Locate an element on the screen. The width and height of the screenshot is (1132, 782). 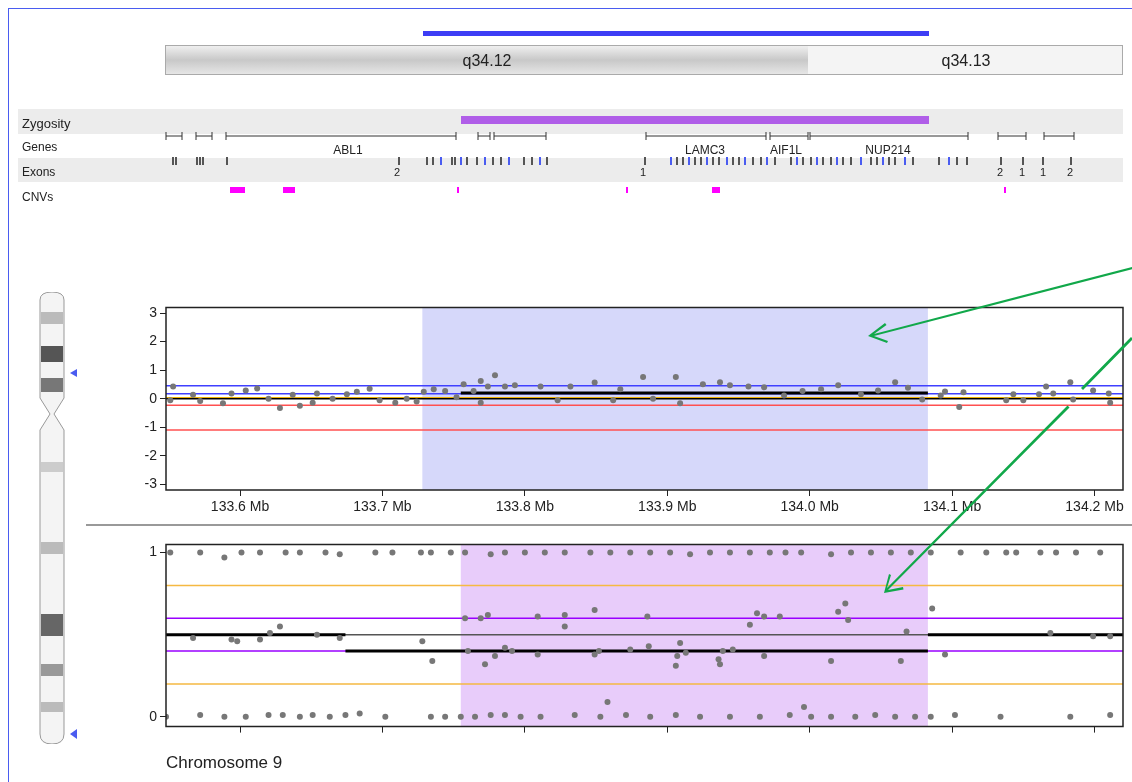
text: Exons is located at coordinates (39, 172).